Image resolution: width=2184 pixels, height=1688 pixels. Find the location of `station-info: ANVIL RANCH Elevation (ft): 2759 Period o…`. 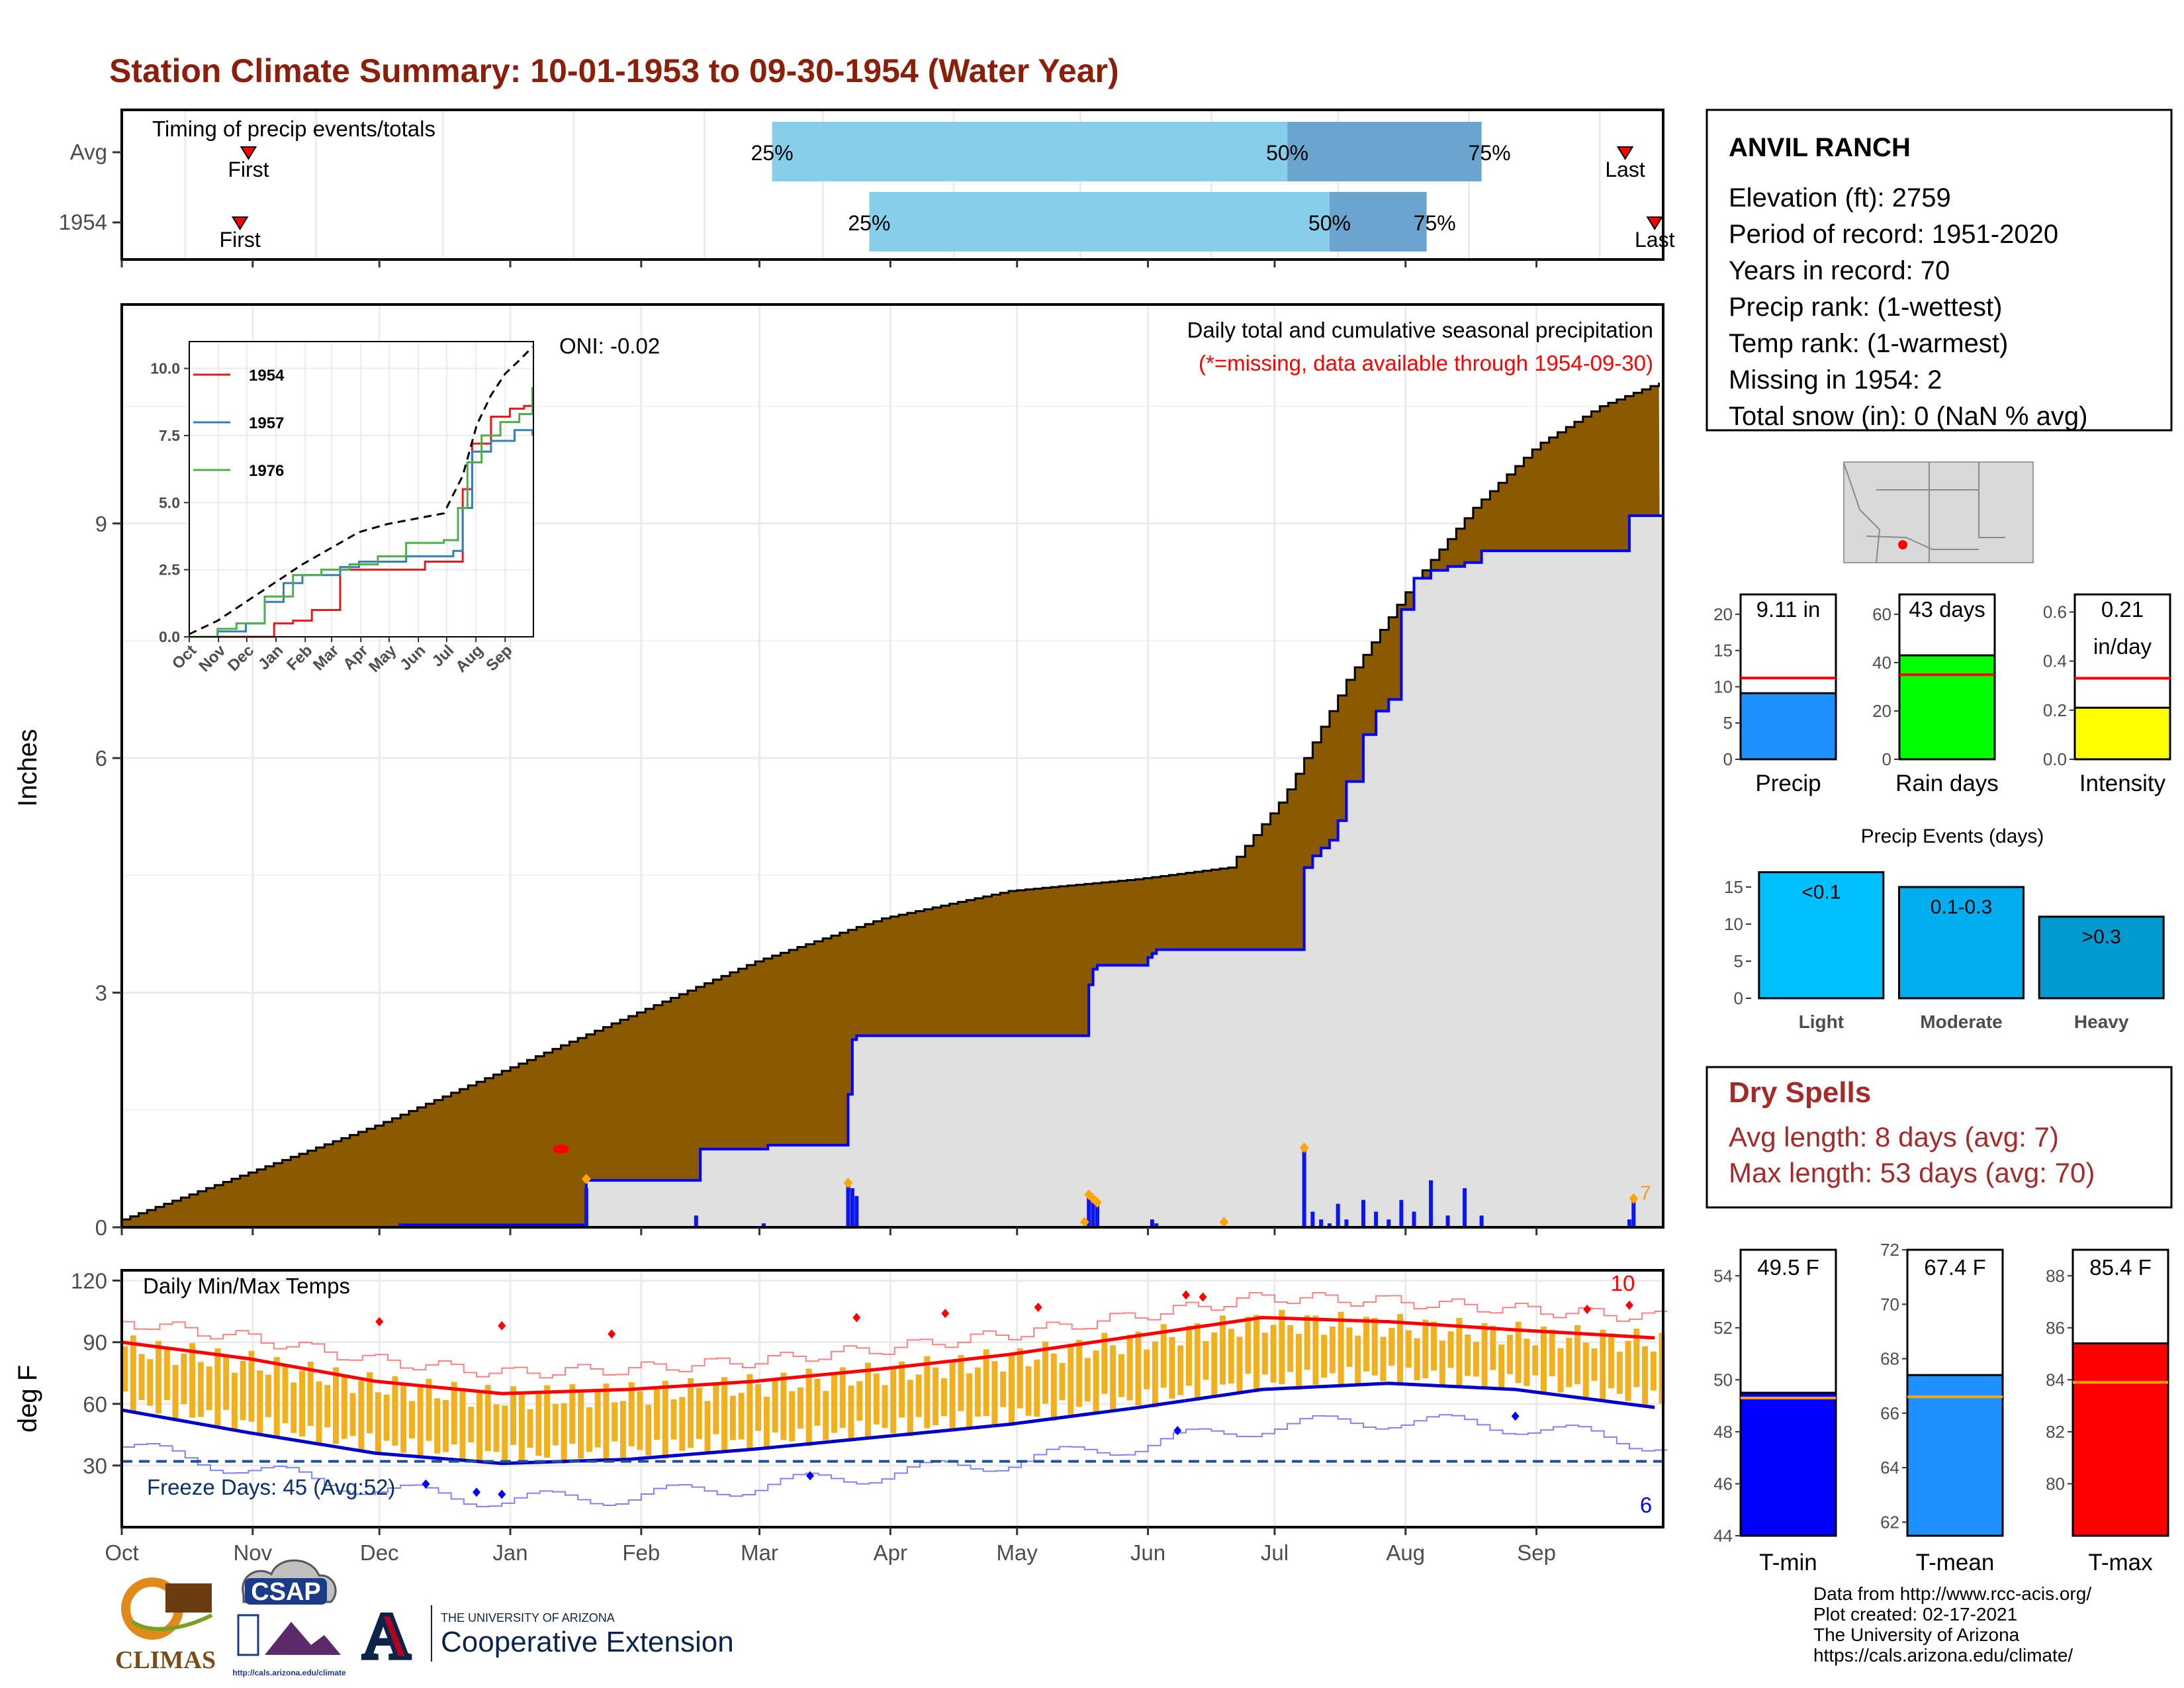

station-info: ANVIL RANCH Elevation (ft): 2759 Period o… is located at coordinates (1940, 270).